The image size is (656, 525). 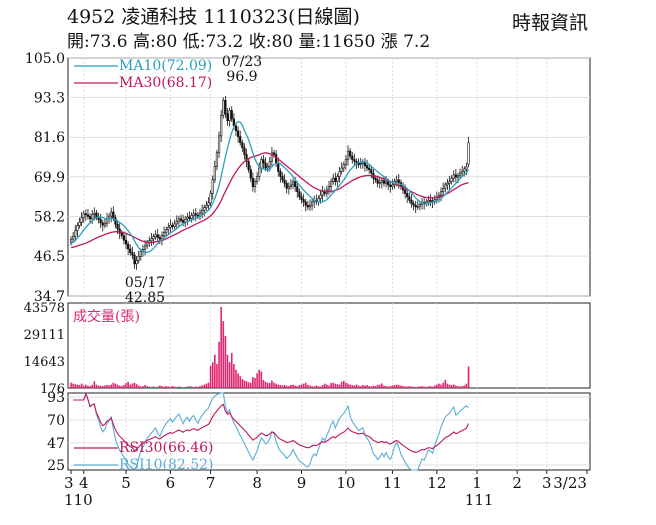 What do you see at coordinates (436, 483) in the screenshot?
I see `x-tick-label: 12` at bounding box center [436, 483].